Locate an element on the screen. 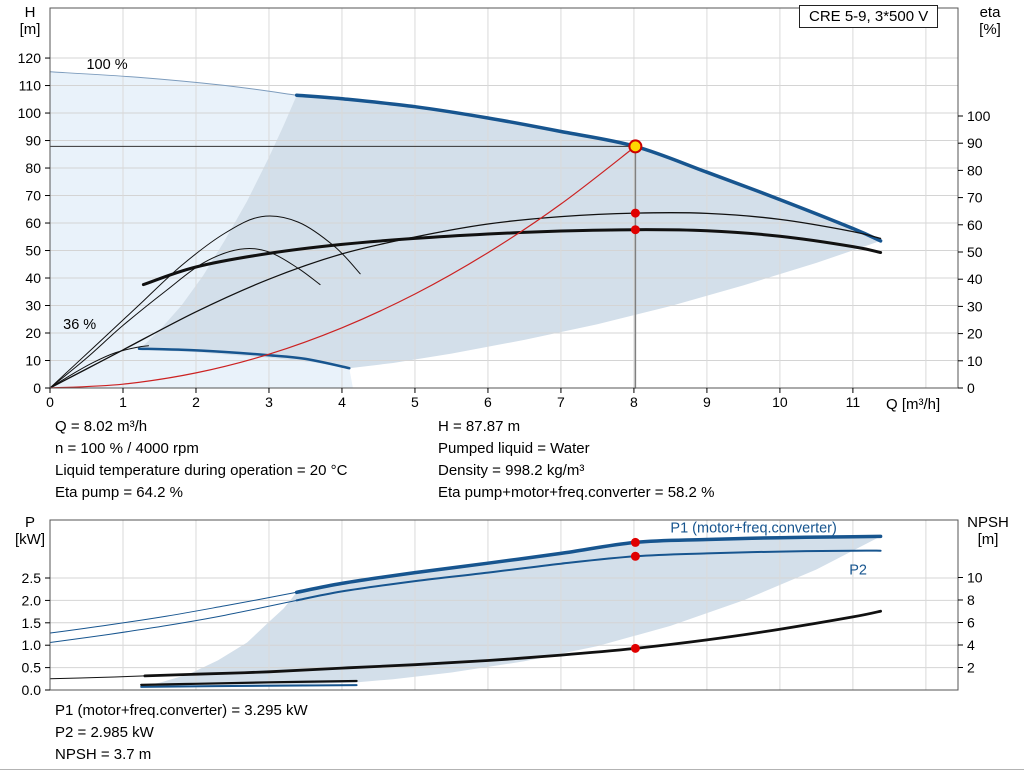  info-line: Eta pump = 64.2 % is located at coordinates (119, 492).